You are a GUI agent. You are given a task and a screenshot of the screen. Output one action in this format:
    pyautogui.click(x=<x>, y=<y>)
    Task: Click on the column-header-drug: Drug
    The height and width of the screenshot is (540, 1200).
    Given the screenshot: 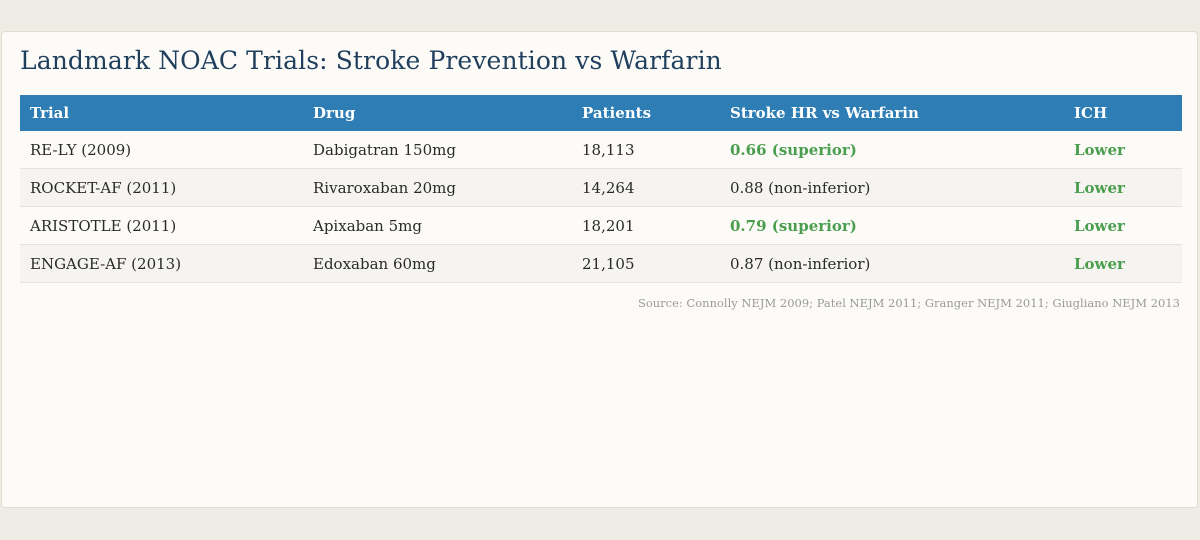 What is the action you would take?
    pyautogui.click(x=437, y=113)
    